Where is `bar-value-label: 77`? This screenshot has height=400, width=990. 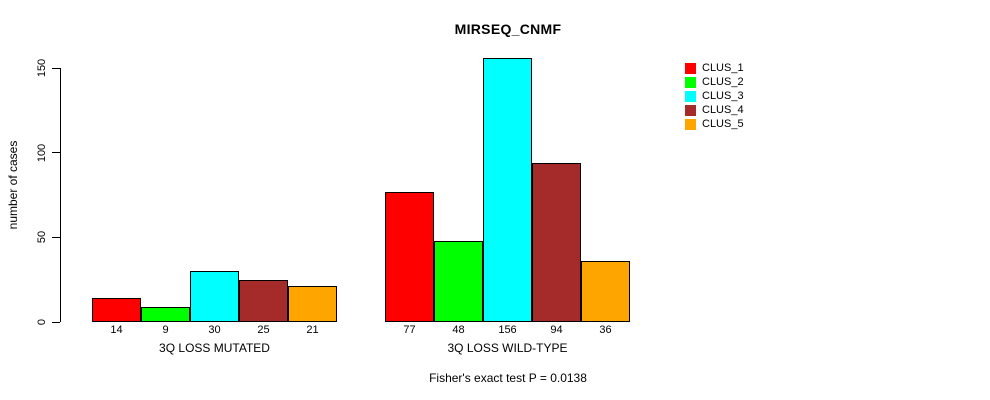
bar-value-label: 77 is located at coordinates (409, 330).